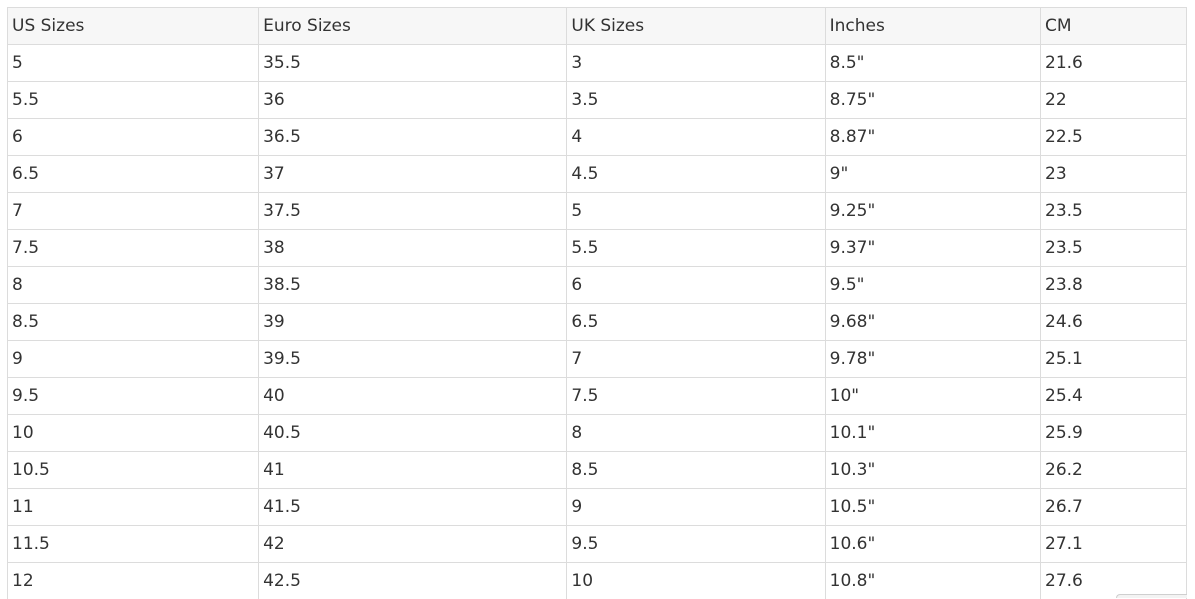  Describe the element at coordinates (932, 507) in the screenshot. I see `cell-inches: 10.5"` at that location.